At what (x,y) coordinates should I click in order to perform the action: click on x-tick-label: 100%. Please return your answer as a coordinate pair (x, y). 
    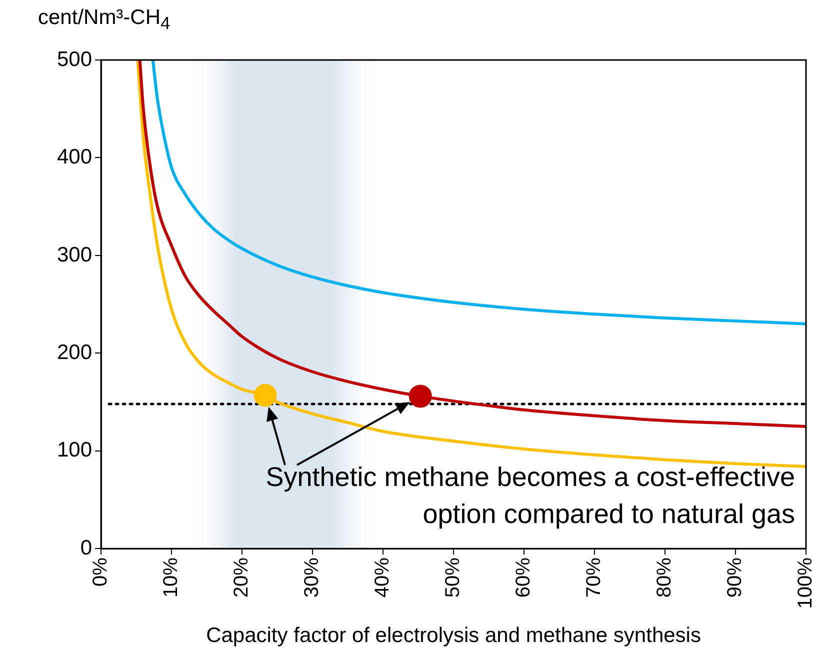
    Looking at the image, I should click on (805, 583).